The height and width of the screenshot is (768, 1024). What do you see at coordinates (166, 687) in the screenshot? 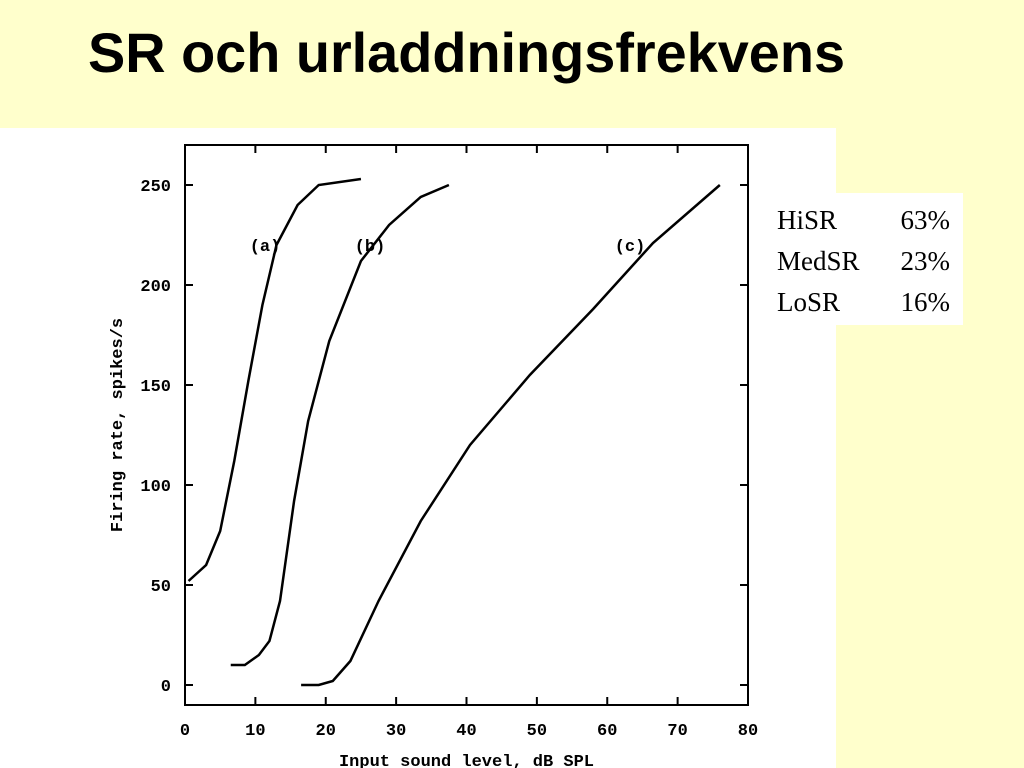
I see `y-tick-label: 0` at bounding box center [166, 687].